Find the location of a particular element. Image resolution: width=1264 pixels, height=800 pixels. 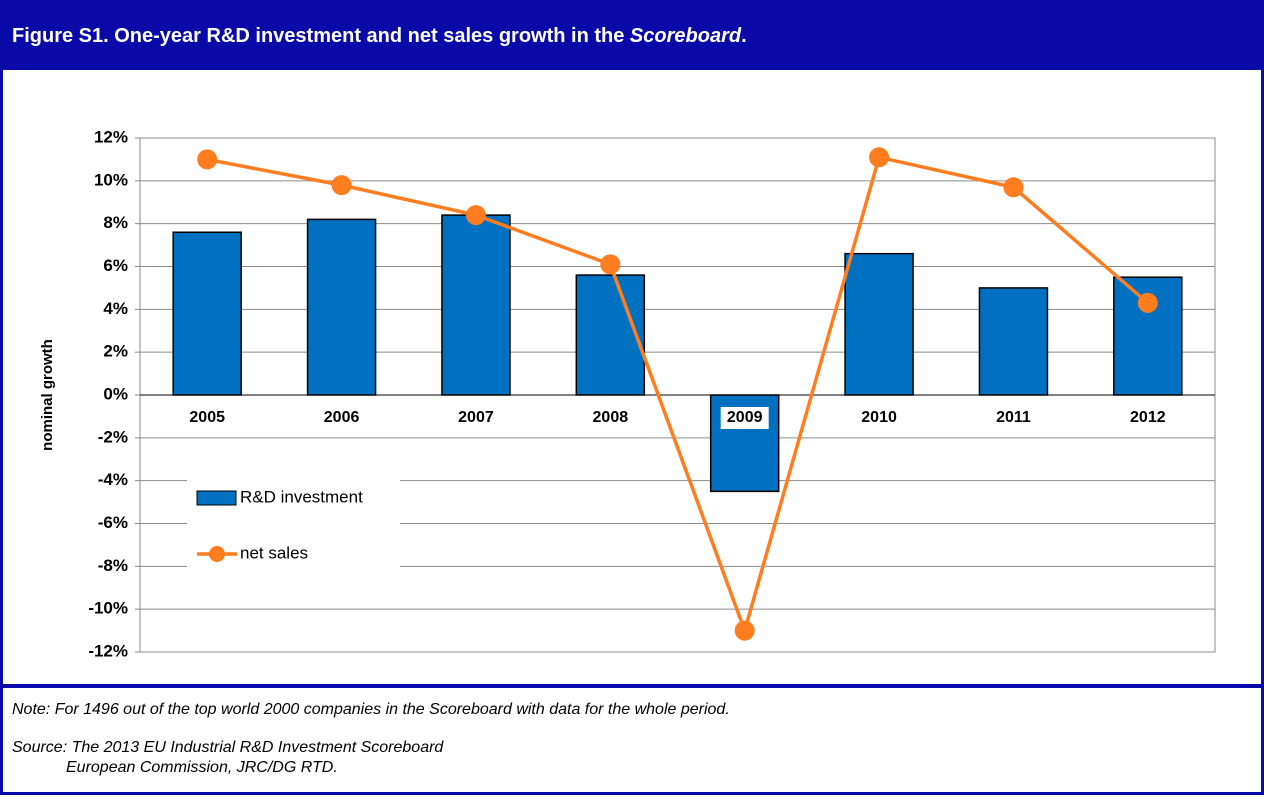

x-tick-label: 2009 is located at coordinates (745, 417).